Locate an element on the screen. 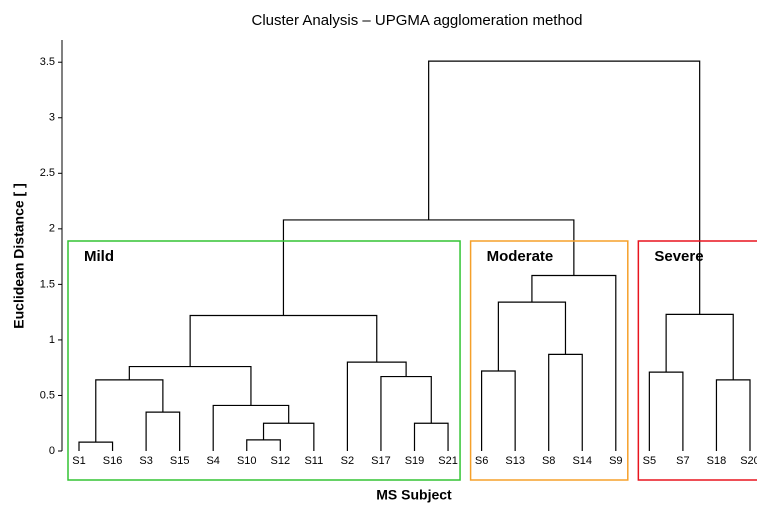 Image resolution: width=757 pixels, height=506 pixels. y-tick-label: 2 is located at coordinates (52, 229).